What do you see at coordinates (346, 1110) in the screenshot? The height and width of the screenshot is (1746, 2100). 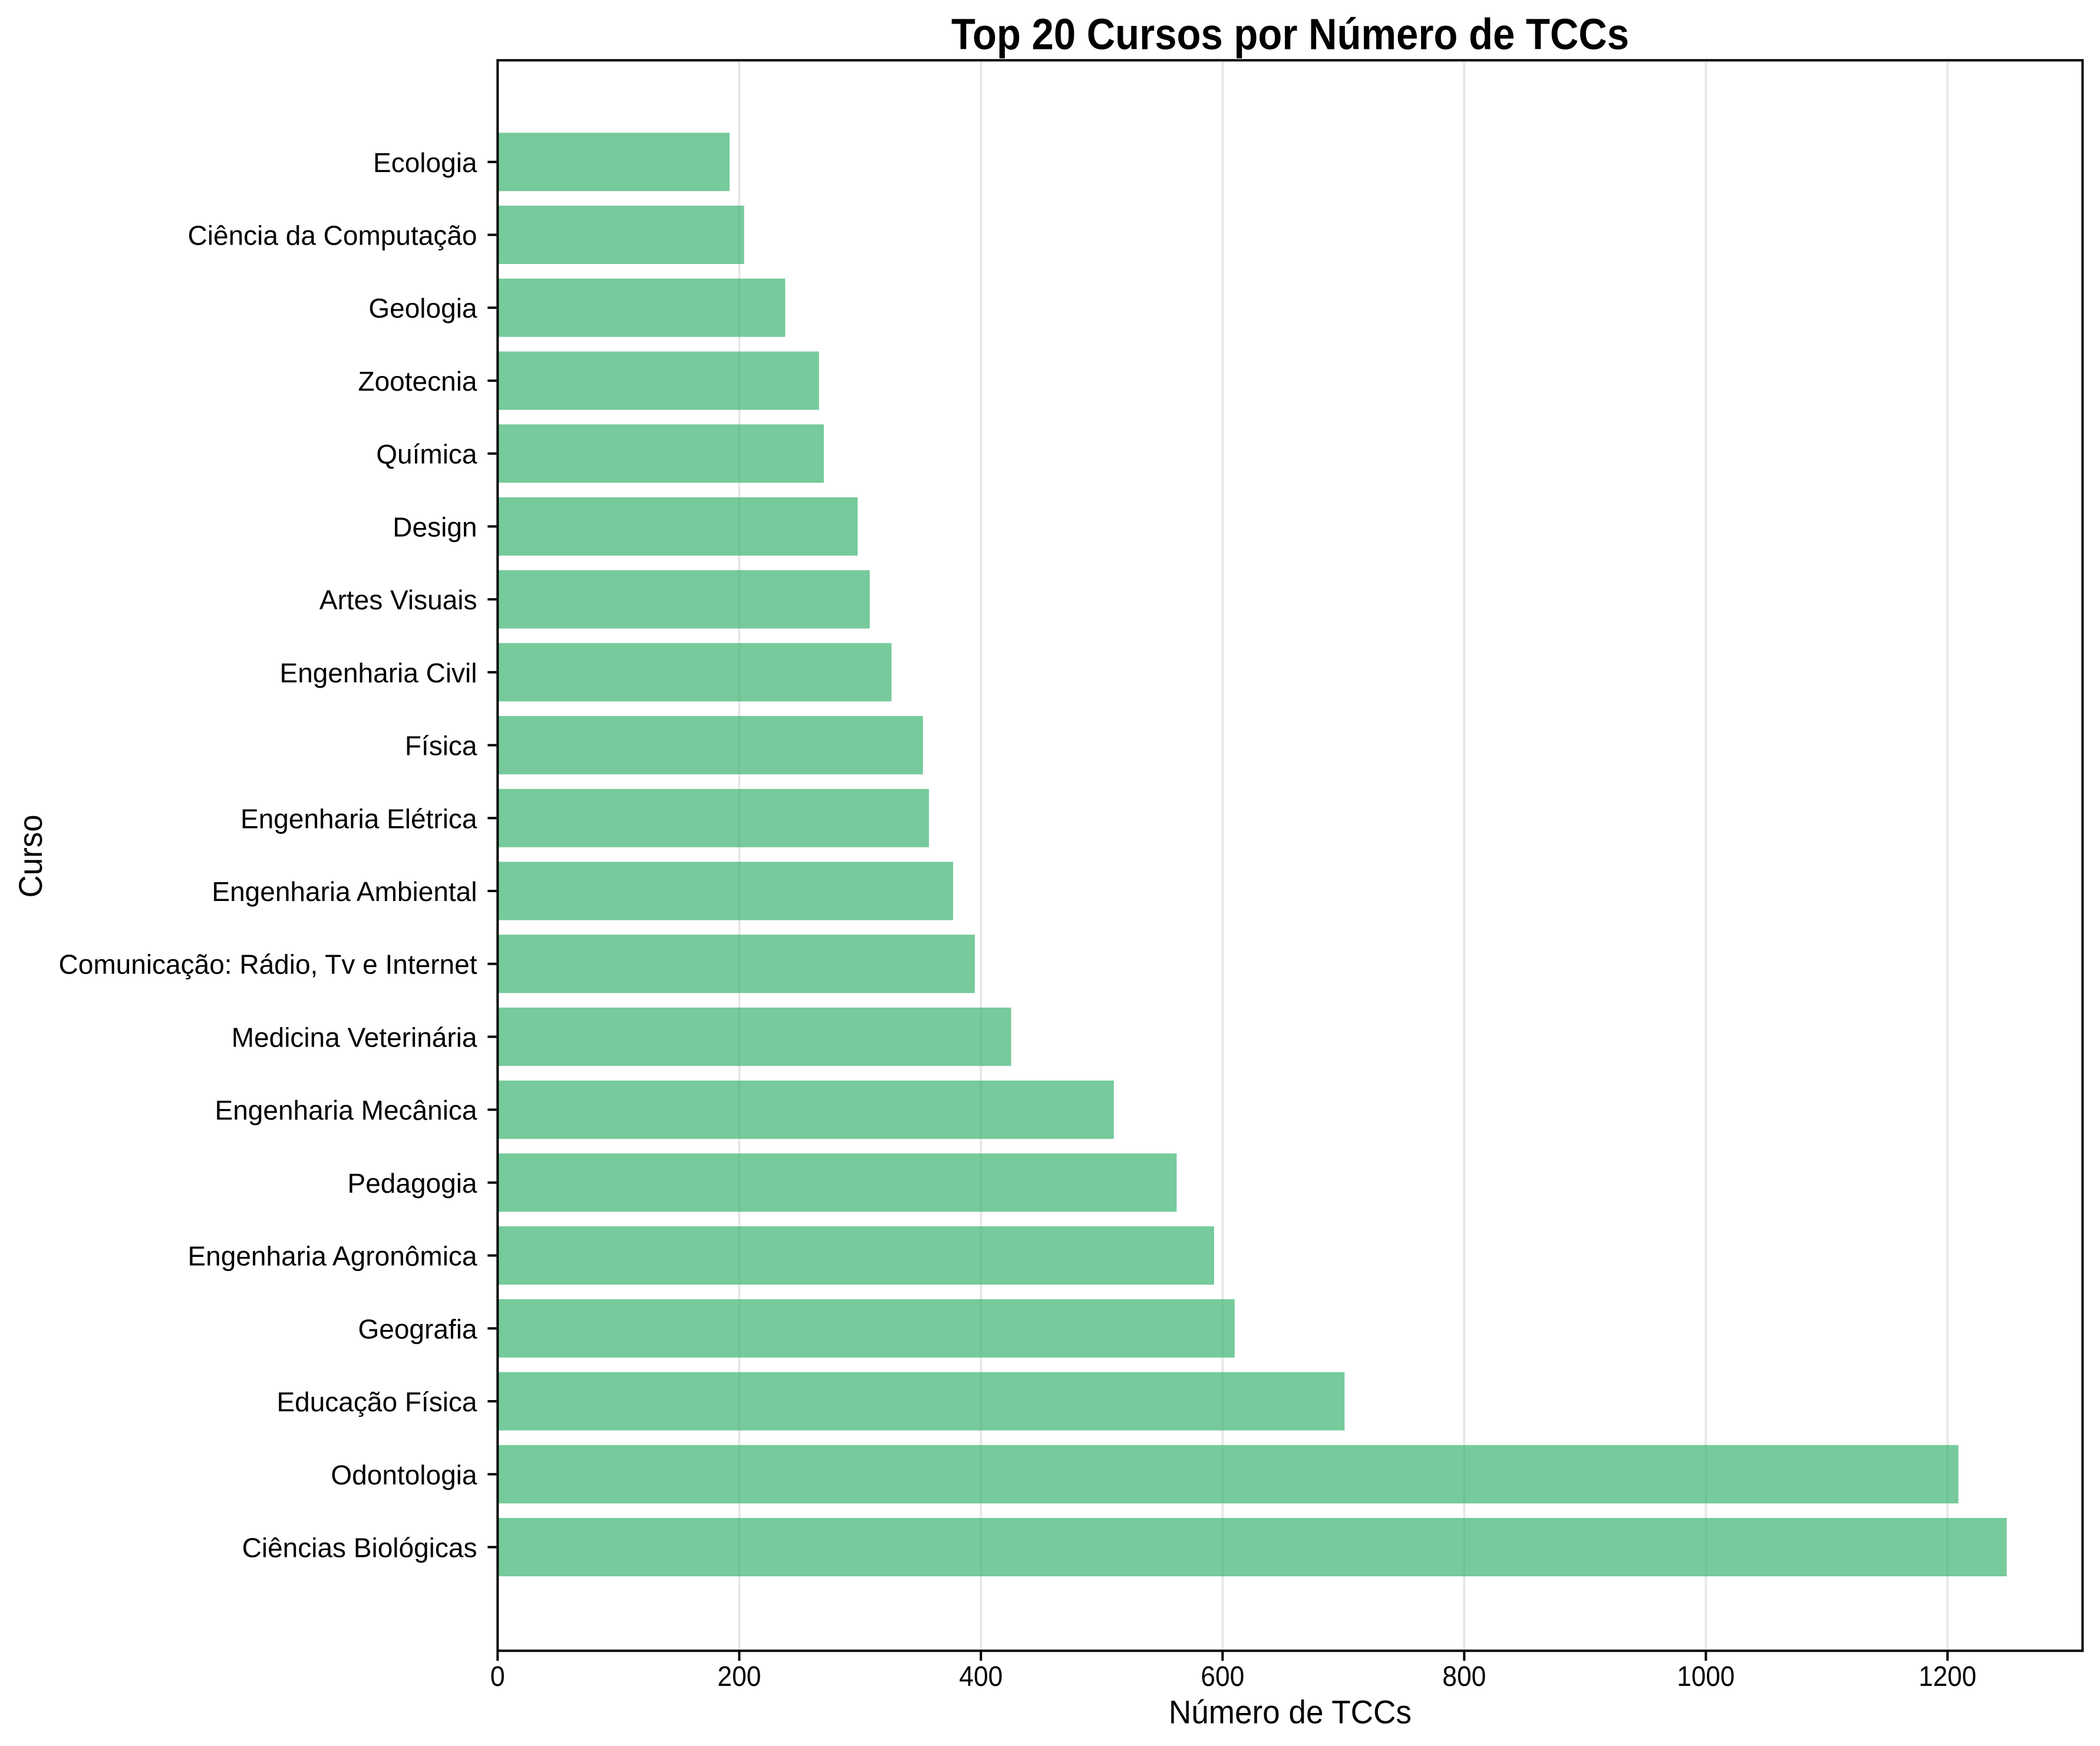 I see `svg-text: Engenharia Mecânica` at bounding box center [346, 1110].